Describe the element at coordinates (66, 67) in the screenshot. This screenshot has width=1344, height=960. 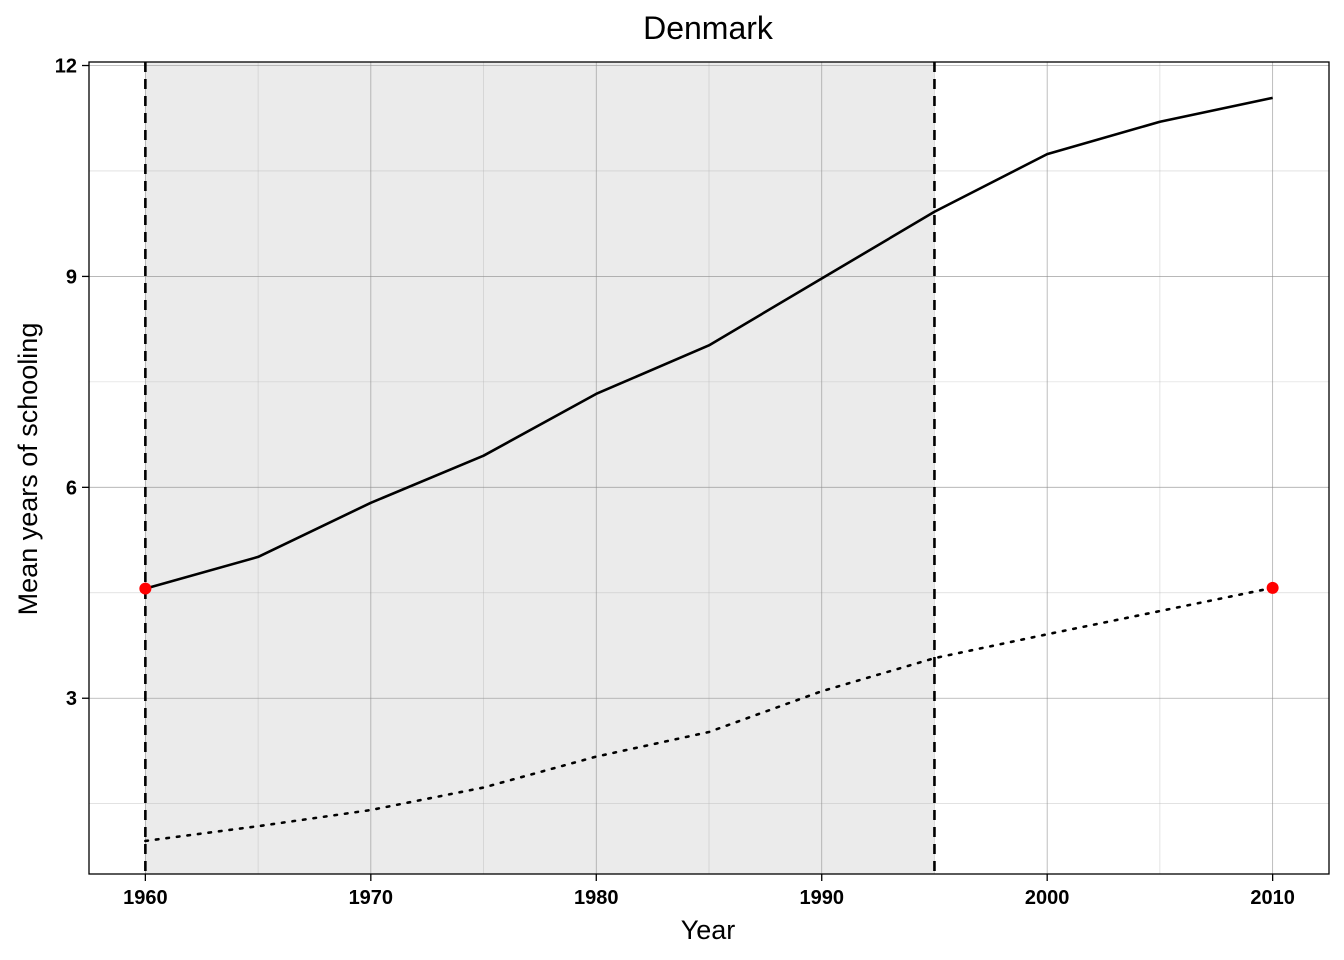
I see `y-tick-label: 12` at that location.